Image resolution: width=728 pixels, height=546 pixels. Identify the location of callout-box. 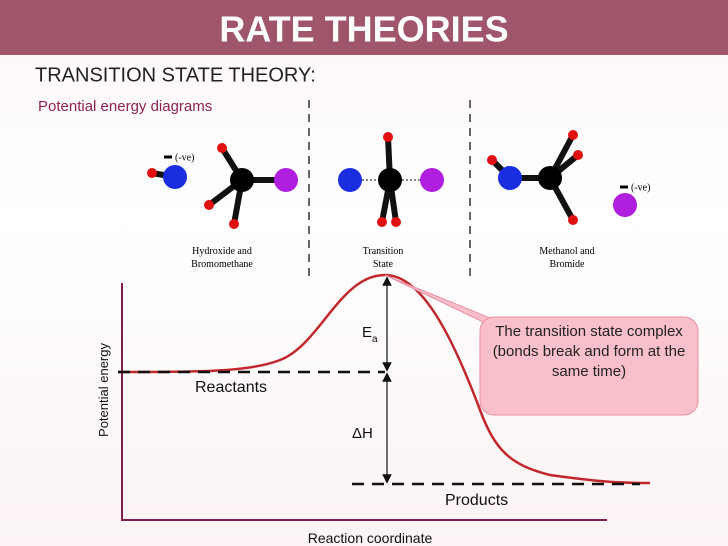
(589, 366).